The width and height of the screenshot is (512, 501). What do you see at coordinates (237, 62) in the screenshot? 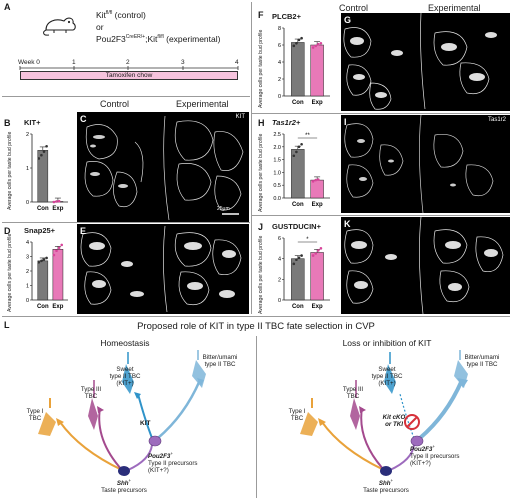
I see `timeline-tick-4: 4` at bounding box center [237, 62].